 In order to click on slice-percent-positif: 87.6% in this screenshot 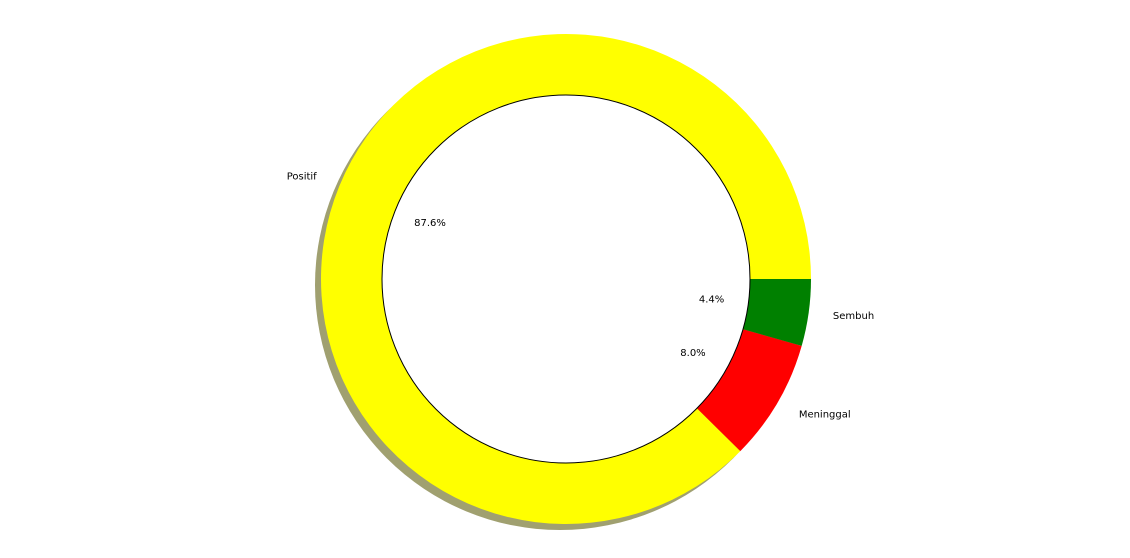, I will do `click(430, 223)`.